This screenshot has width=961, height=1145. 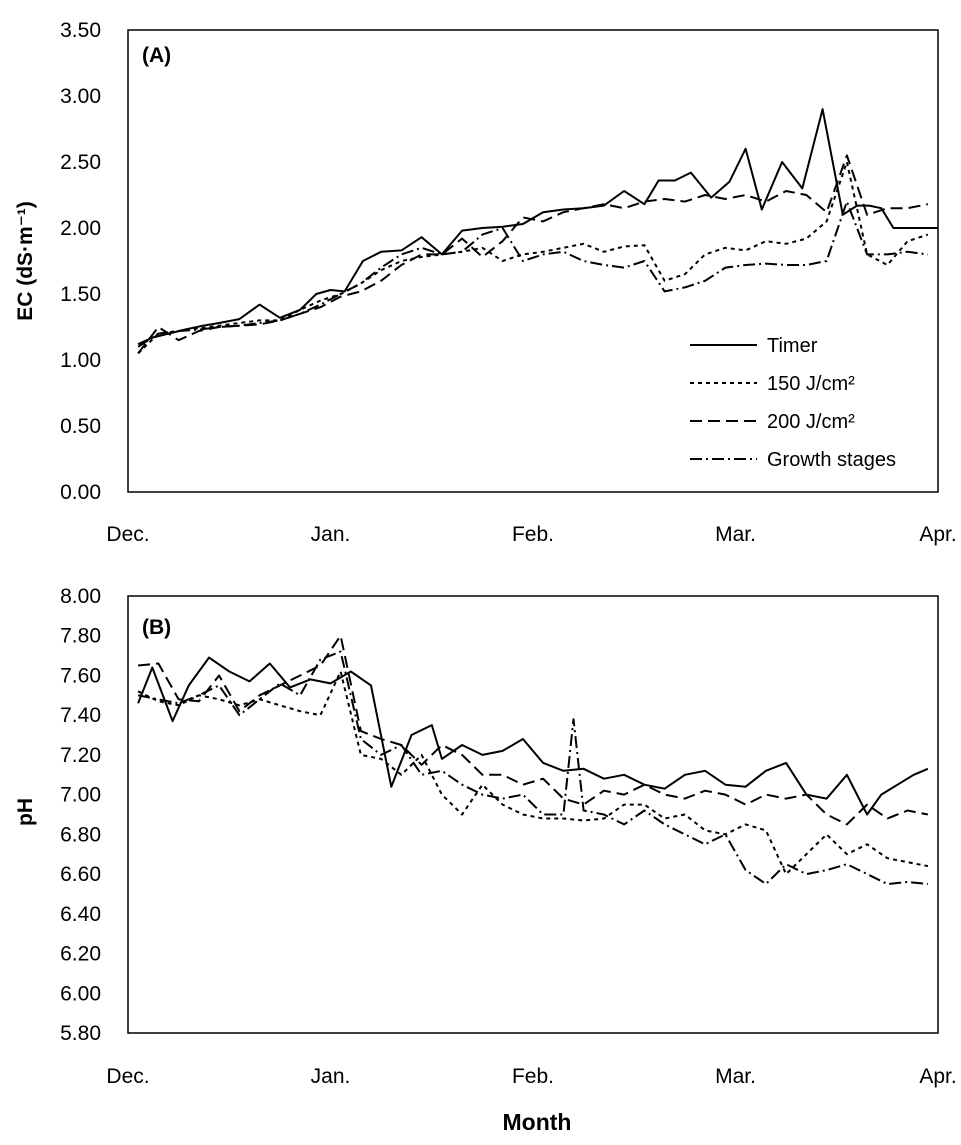 What do you see at coordinates (80, 874) in the screenshot?
I see `ph-y-tick-label: 6.60` at bounding box center [80, 874].